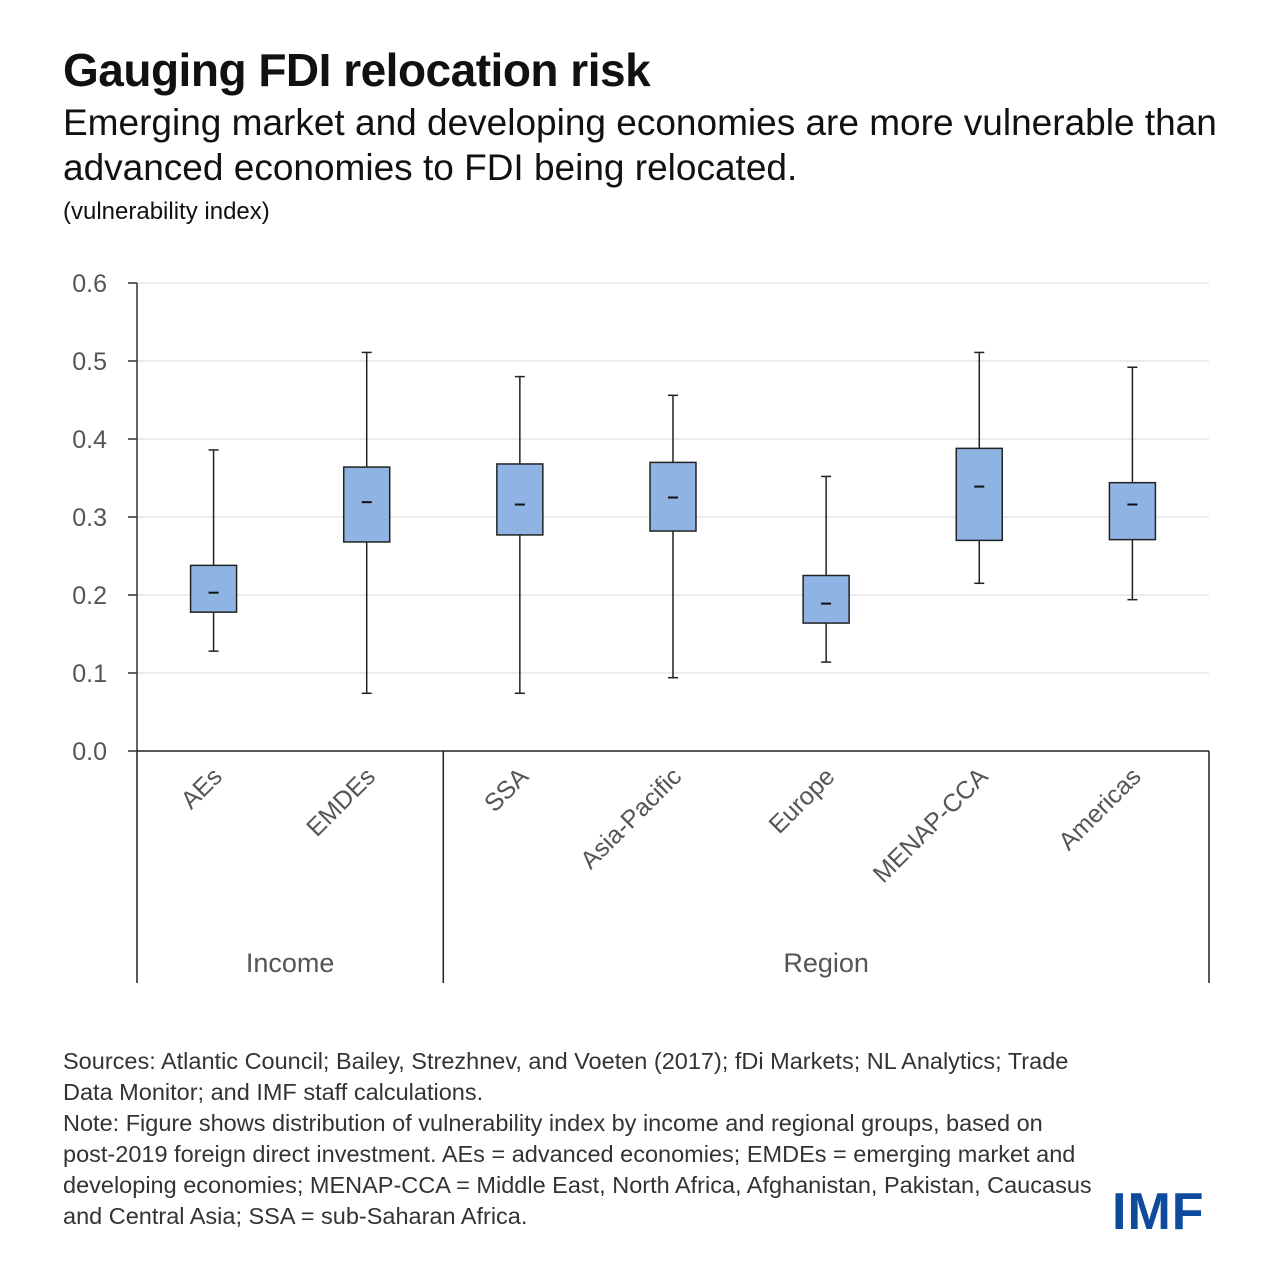 The height and width of the screenshot is (1280, 1280). Describe the element at coordinates (631, 818) in the screenshot. I see `category-label: Asia-Pacific` at that location.